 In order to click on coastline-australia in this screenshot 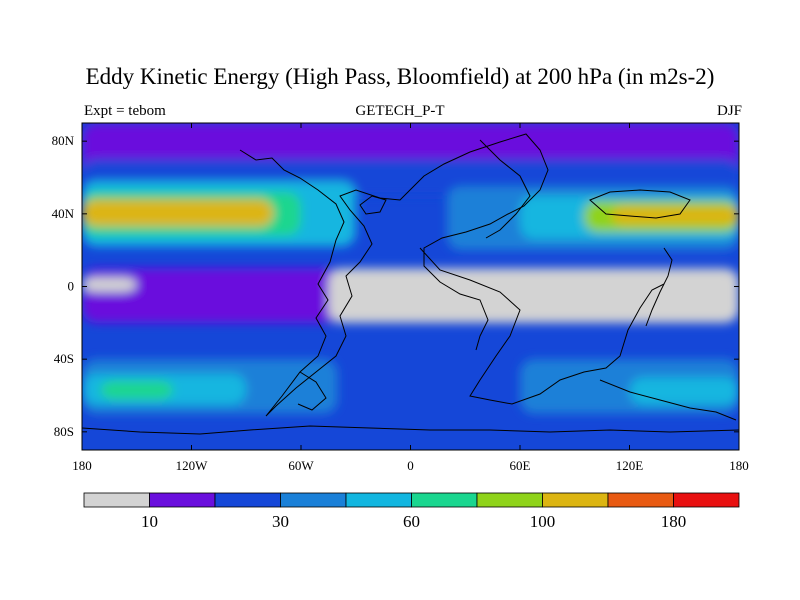, I will do `click(668, 400)`.